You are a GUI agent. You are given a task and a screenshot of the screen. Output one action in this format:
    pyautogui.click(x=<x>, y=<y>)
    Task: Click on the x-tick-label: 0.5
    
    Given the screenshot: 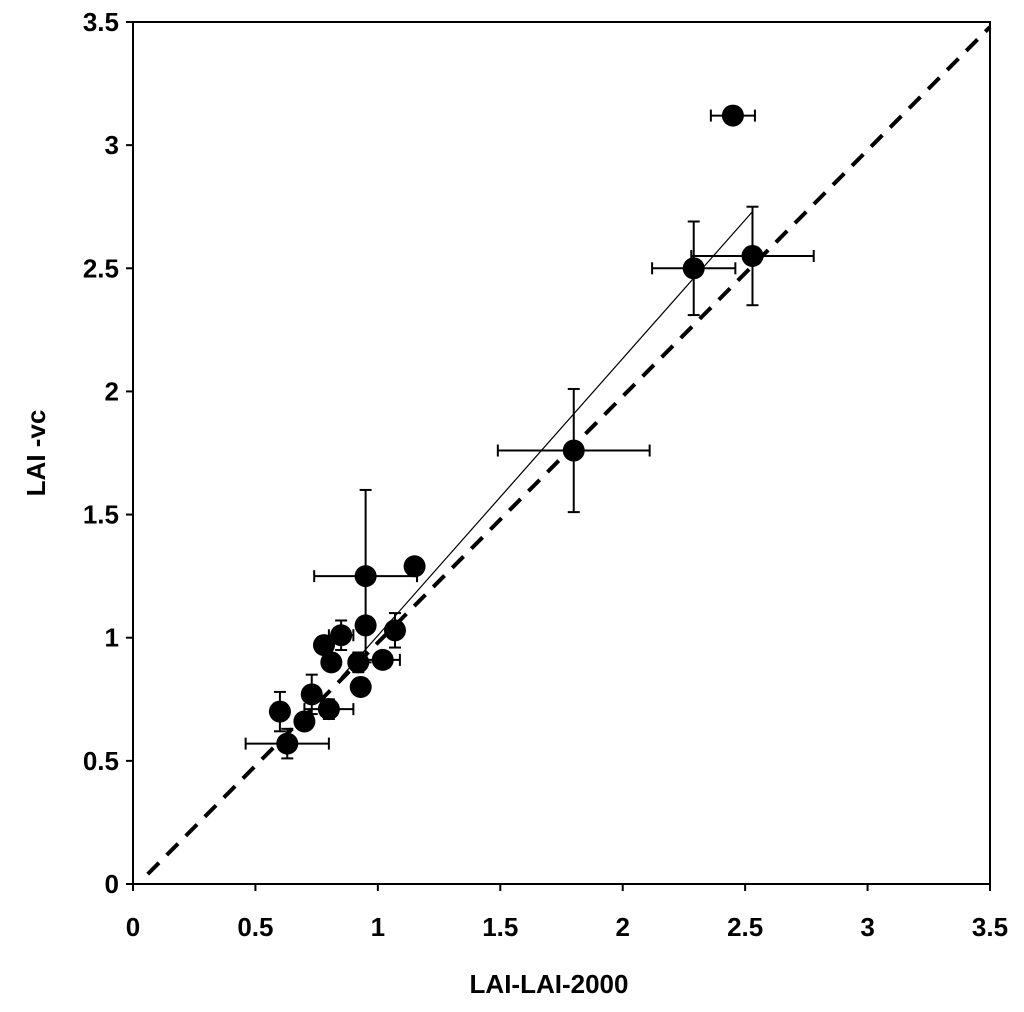 What is the action you would take?
    pyautogui.click(x=255, y=927)
    